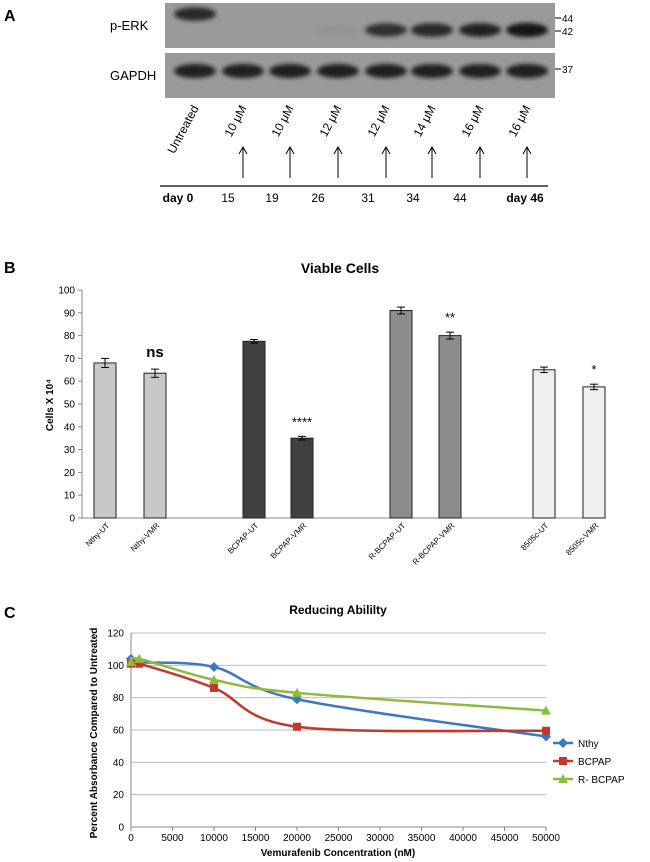 The width and height of the screenshot is (650, 862). Describe the element at coordinates (413, 198) in the screenshot. I see `day-label: 34` at that location.